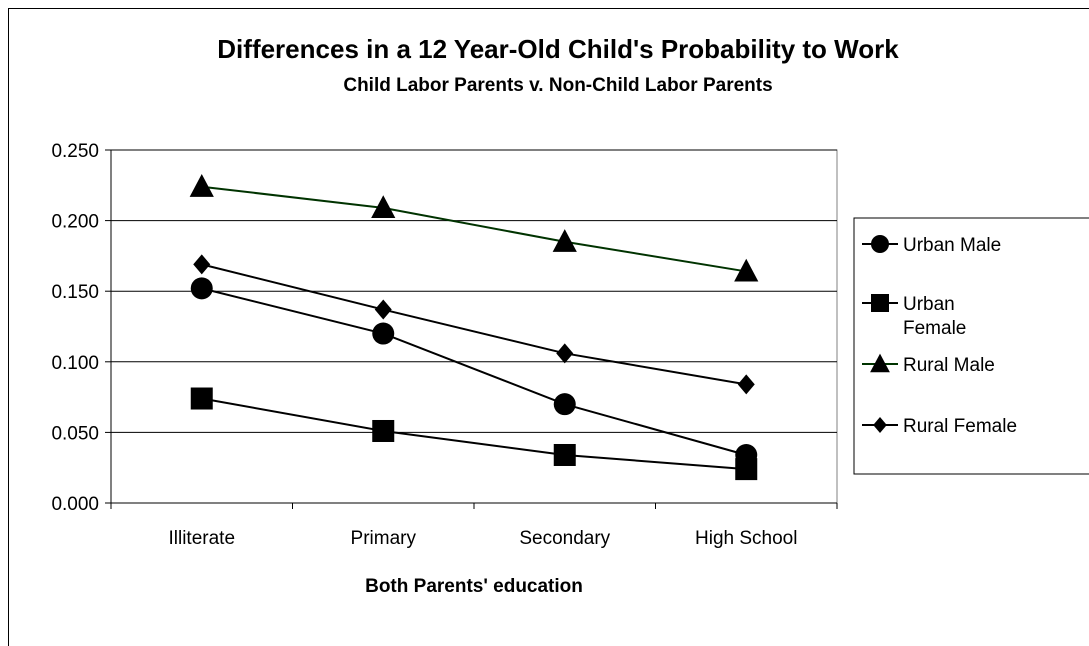 The width and height of the screenshot is (1089, 646). Describe the element at coordinates (75, 363) in the screenshot. I see `y-tick-label: 0.100` at that location.